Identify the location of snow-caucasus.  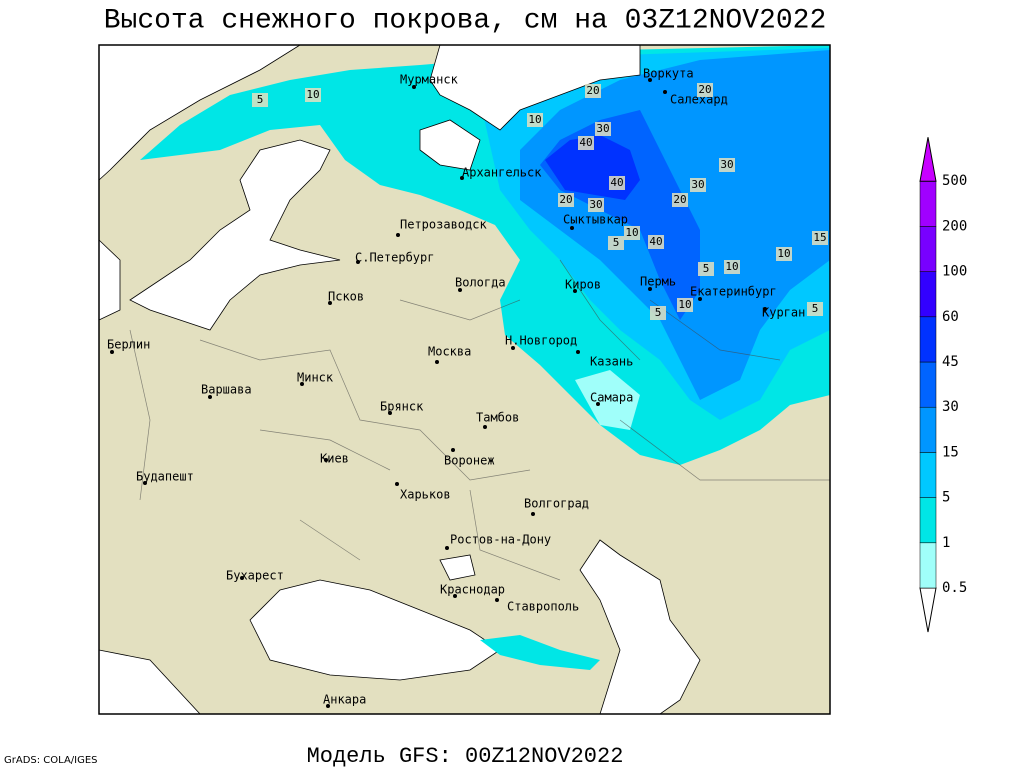
(540, 652).